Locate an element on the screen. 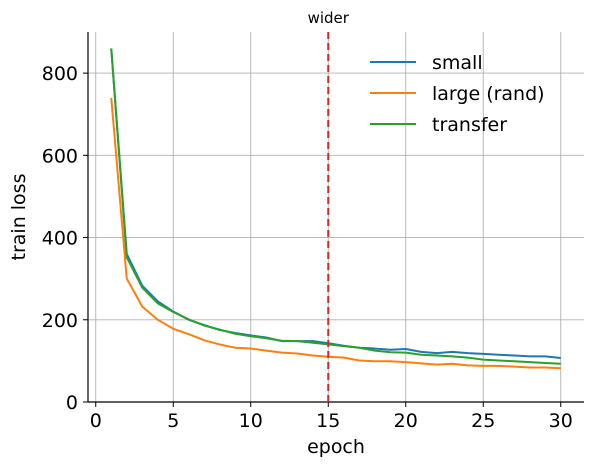  x-tick-label: 20 is located at coordinates (406, 421).